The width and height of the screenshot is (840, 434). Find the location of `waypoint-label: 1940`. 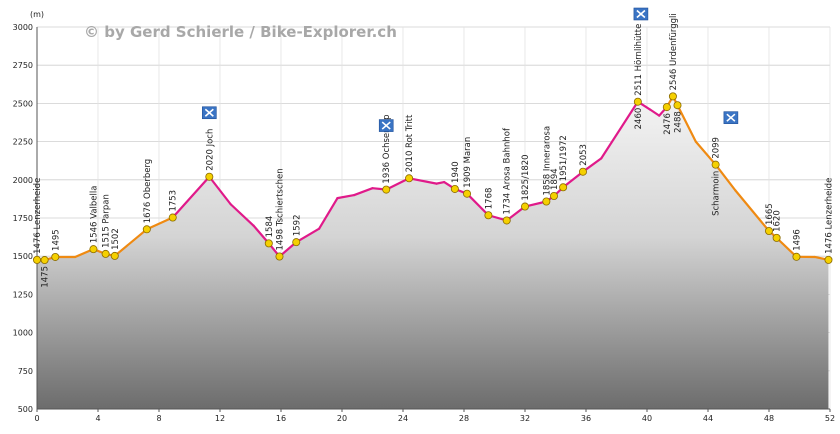

waypoint-label: 1940 is located at coordinates (456, 172).